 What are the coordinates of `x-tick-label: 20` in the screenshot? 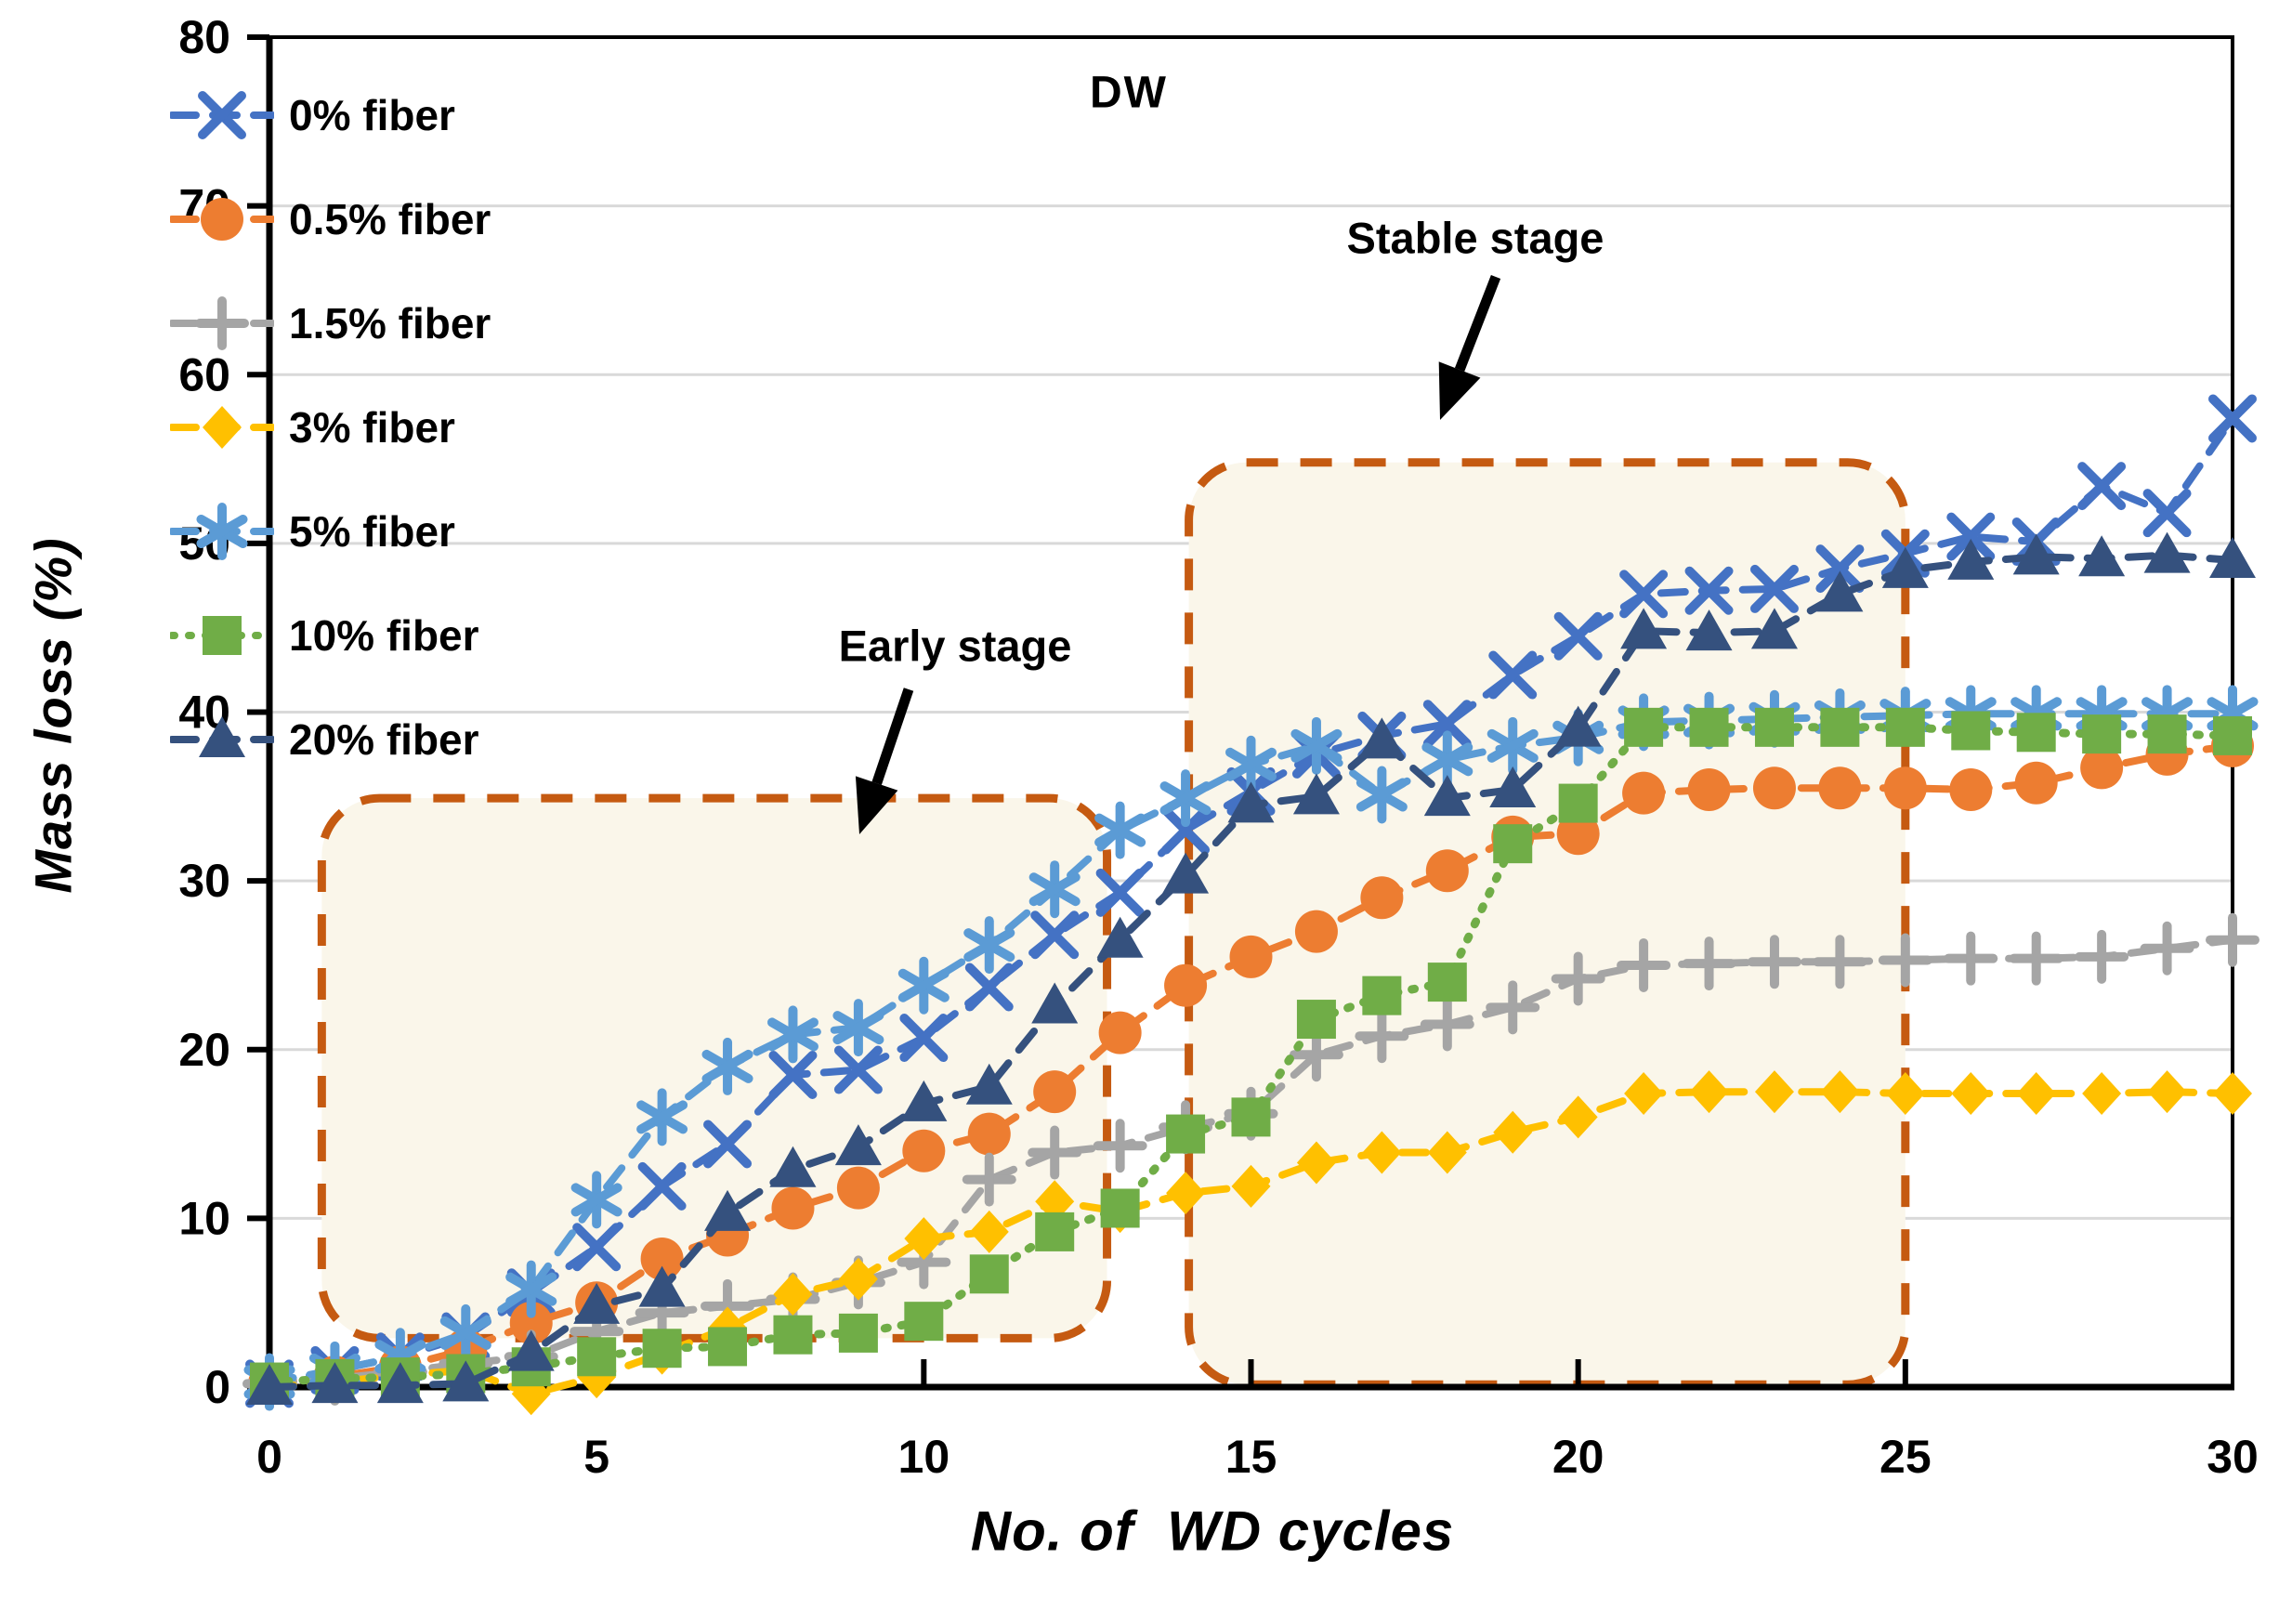 It's located at (1578, 1457).